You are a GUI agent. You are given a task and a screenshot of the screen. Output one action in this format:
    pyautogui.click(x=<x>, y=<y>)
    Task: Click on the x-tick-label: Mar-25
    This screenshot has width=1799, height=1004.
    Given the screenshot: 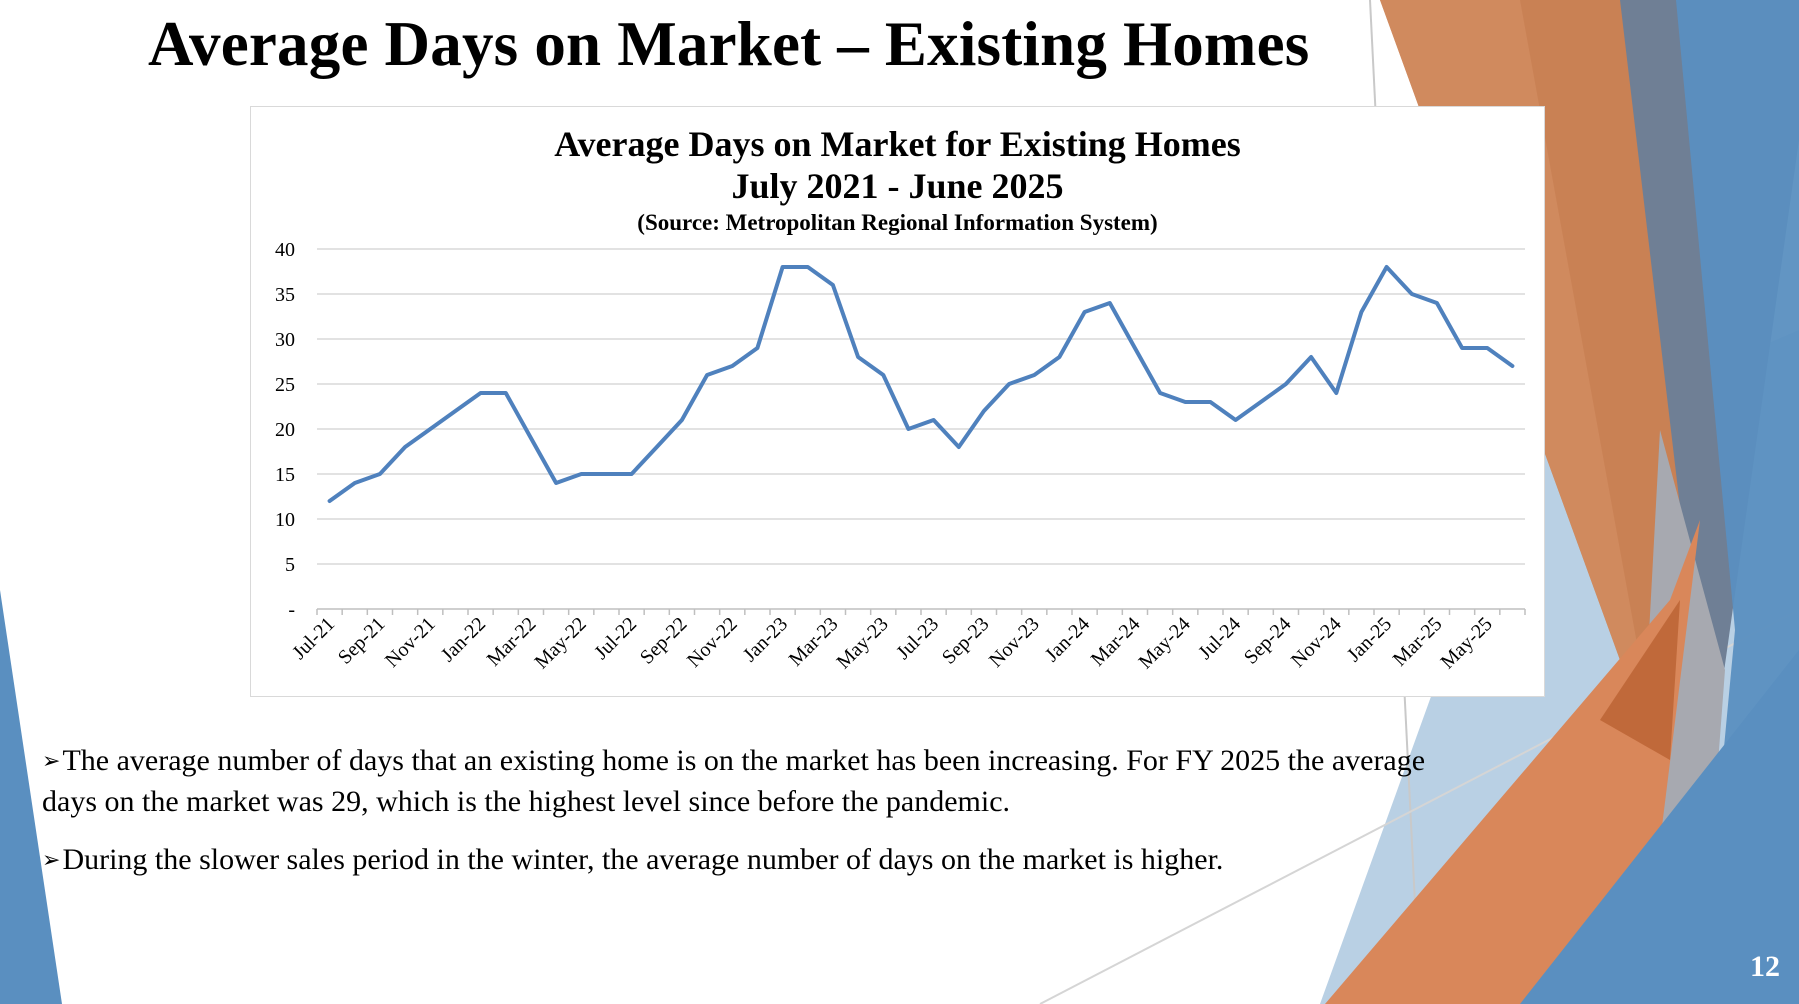 What is the action you would take?
    pyautogui.click(x=1418, y=642)
    